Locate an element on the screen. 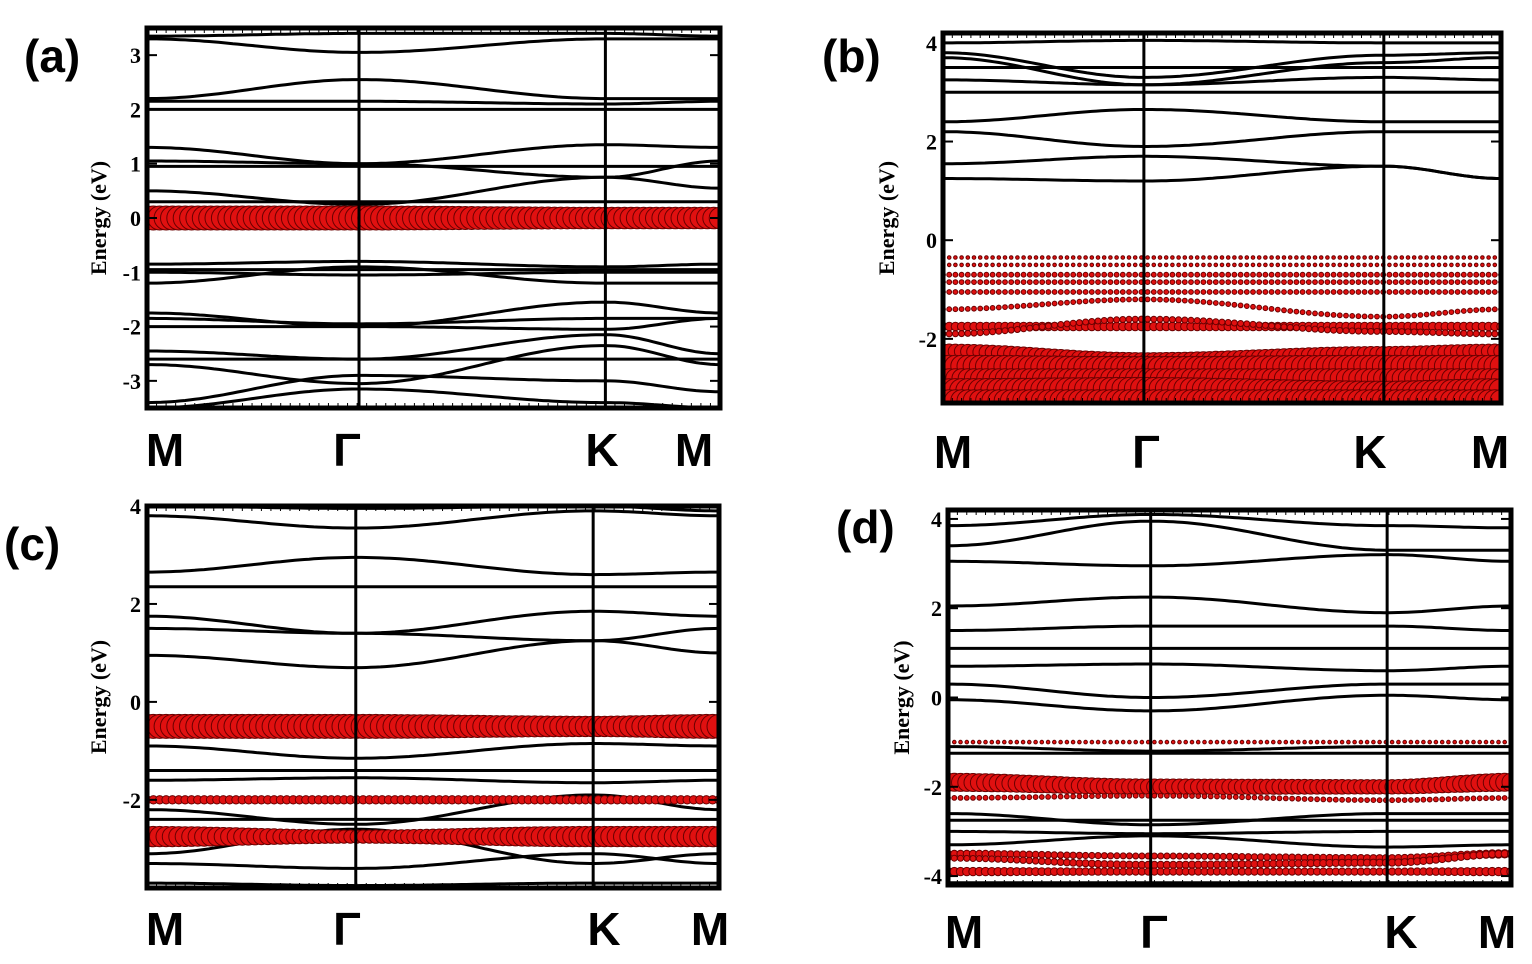 The image size is (1532, 964). y-tick-label: -2 is located at coordinates (933, 787).